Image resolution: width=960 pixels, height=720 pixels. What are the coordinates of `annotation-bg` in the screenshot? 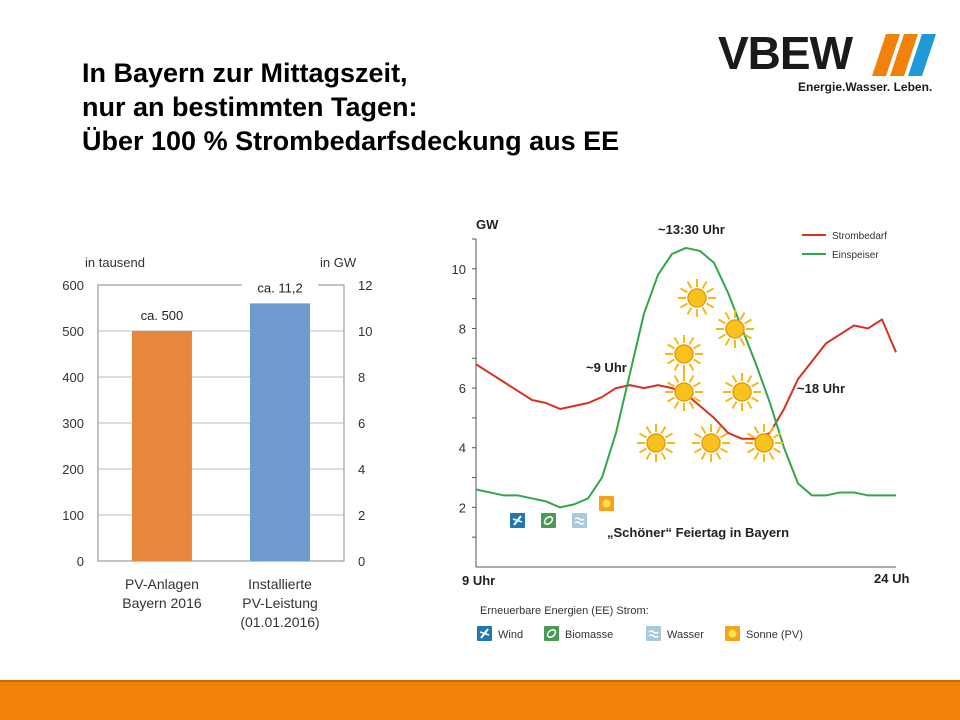 It's located at (723, 532).